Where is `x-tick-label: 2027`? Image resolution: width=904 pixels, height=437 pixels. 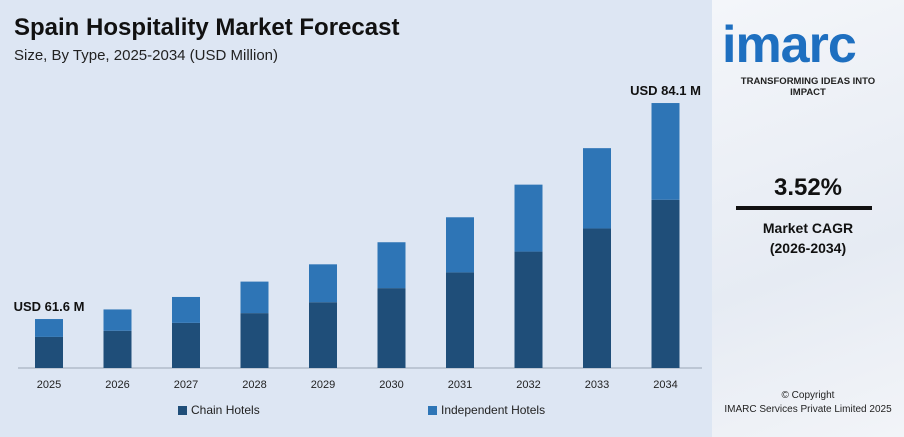 x-tick-label: 2027 is located at coordinates (186, 385).